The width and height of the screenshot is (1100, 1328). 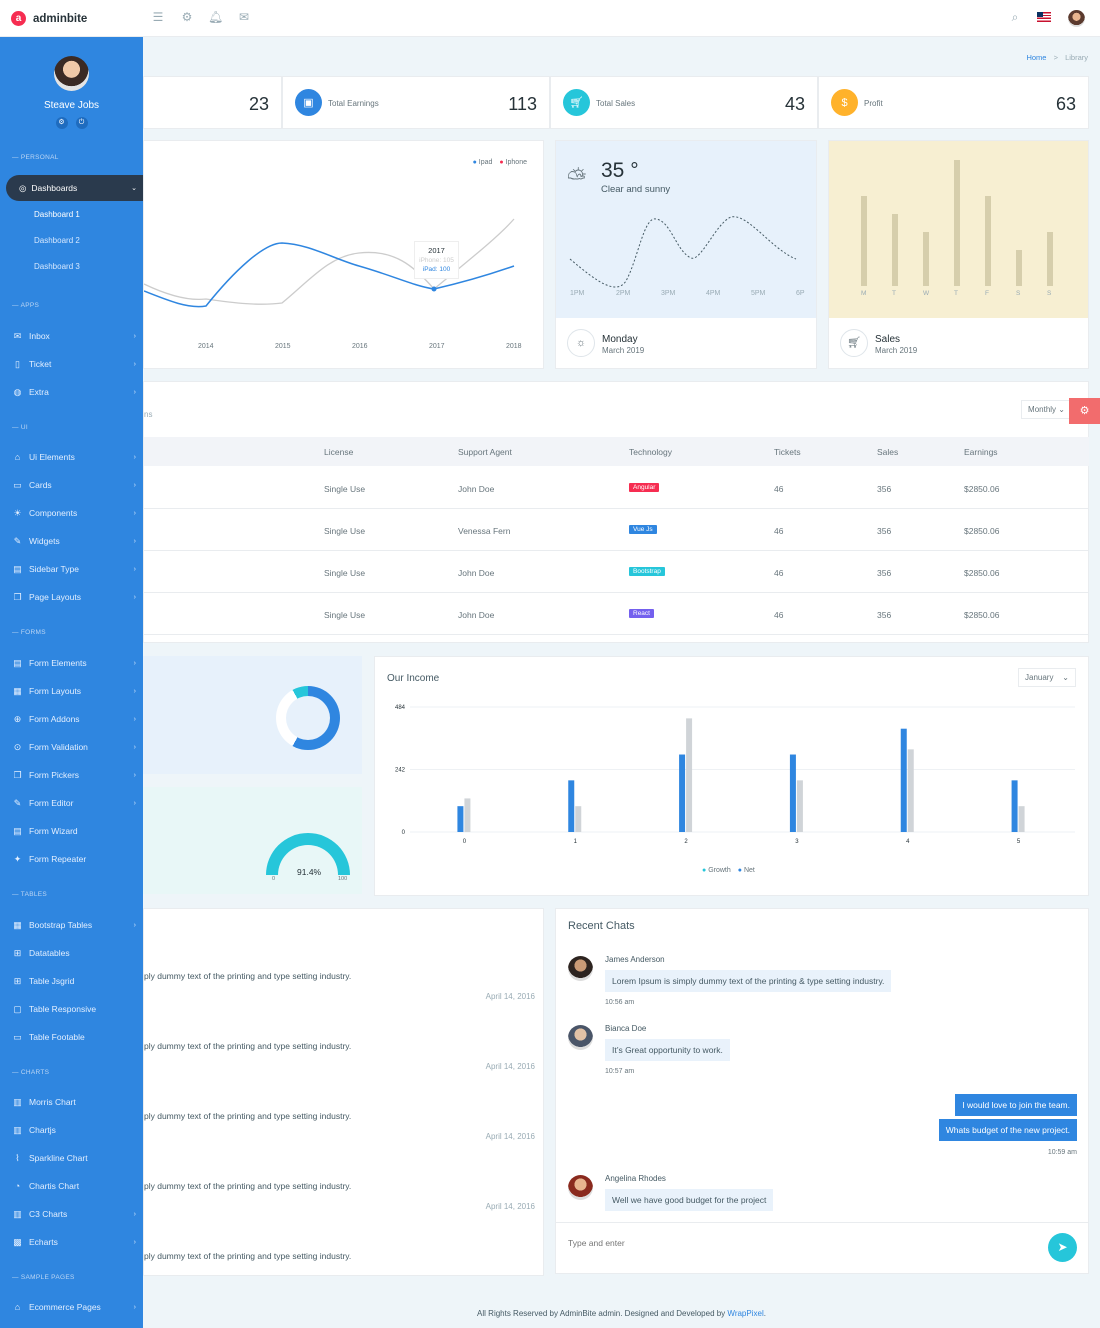 What do you see at coordinates (74, 719) in the screenshot?
I see `sidebar-item-form-addons: ⊕ Form Addons ›` at bounding box center [74, 719].